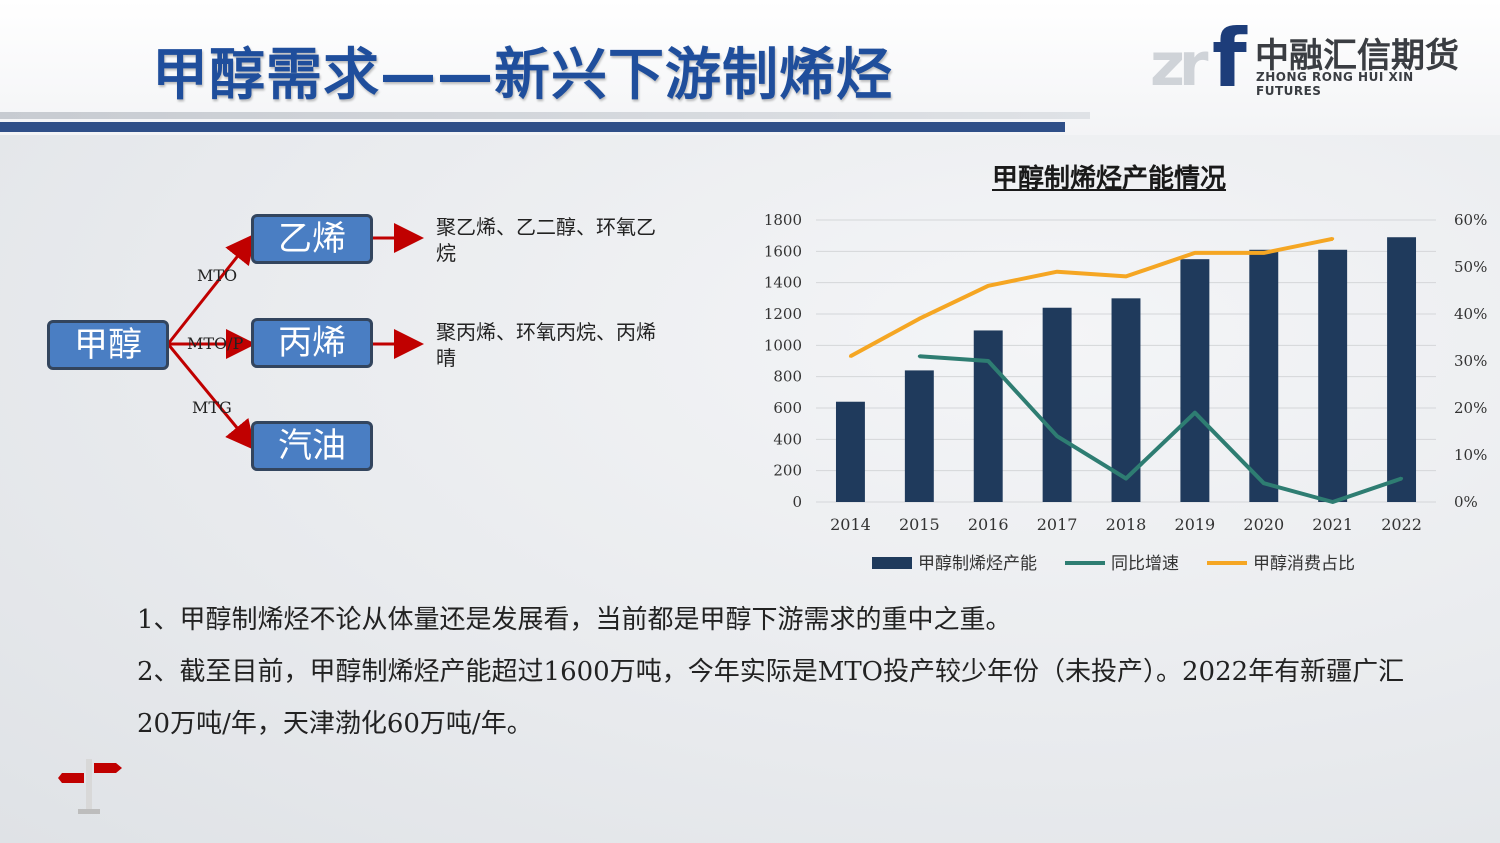  Describe the element at coordinates (919, 436) in the screenshot. I see `bar-2015` at that location.